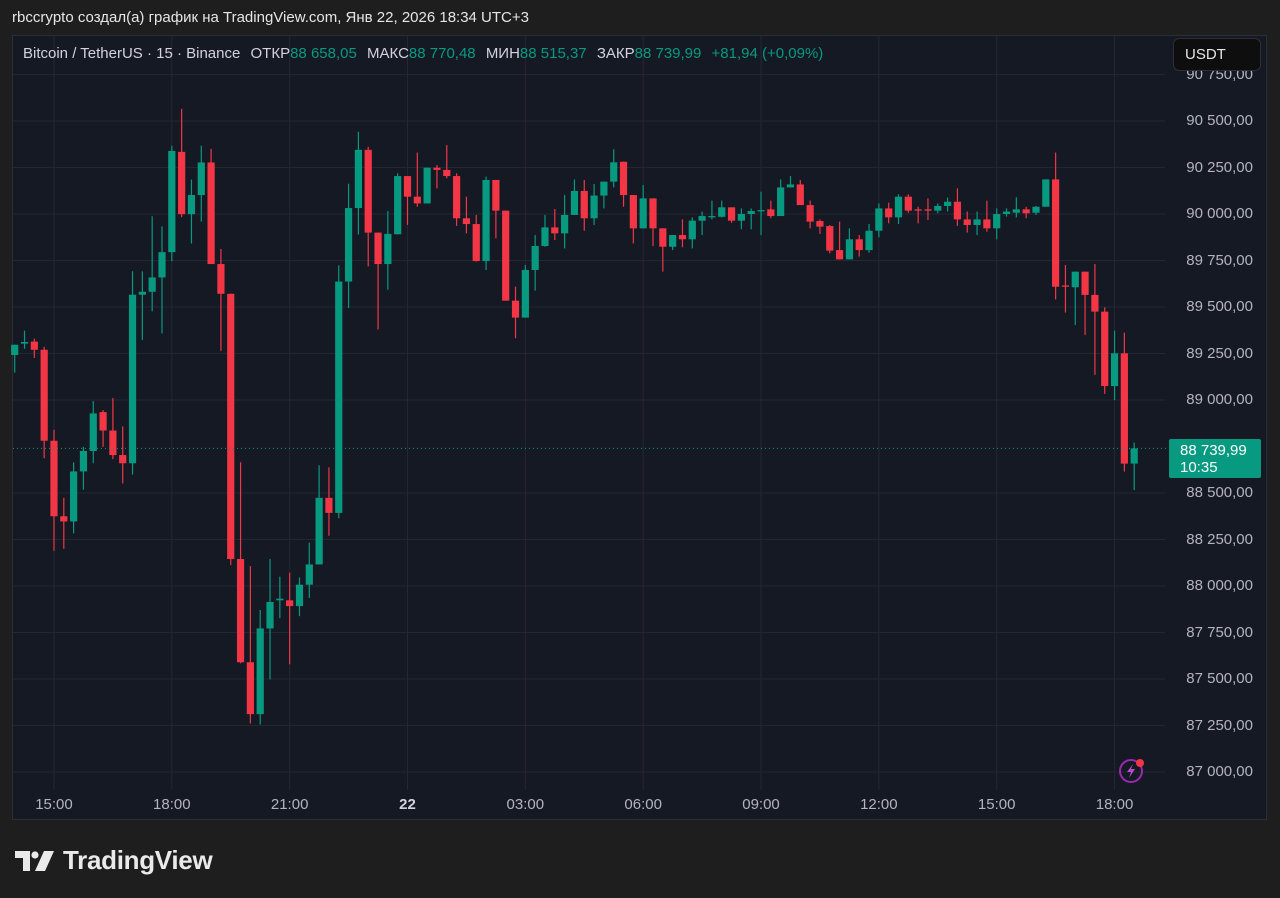 Image resolution: width=1280 pixels, height=898 pixels. What do you see at coordinates (525, 804) in the screenshot?
I see `time-tick-label: 03:00` at bounding box center [525, 804].